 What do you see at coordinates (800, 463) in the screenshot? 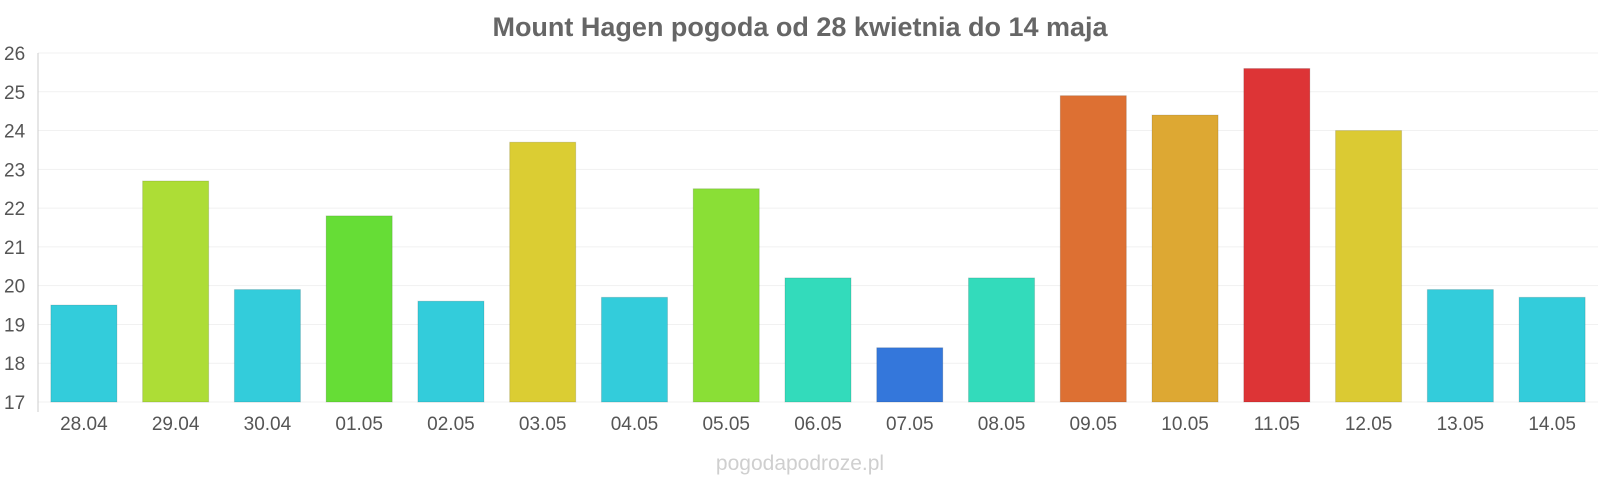
I see `watermark: pogodapodroze.pl` at bounding box center [800, 463].